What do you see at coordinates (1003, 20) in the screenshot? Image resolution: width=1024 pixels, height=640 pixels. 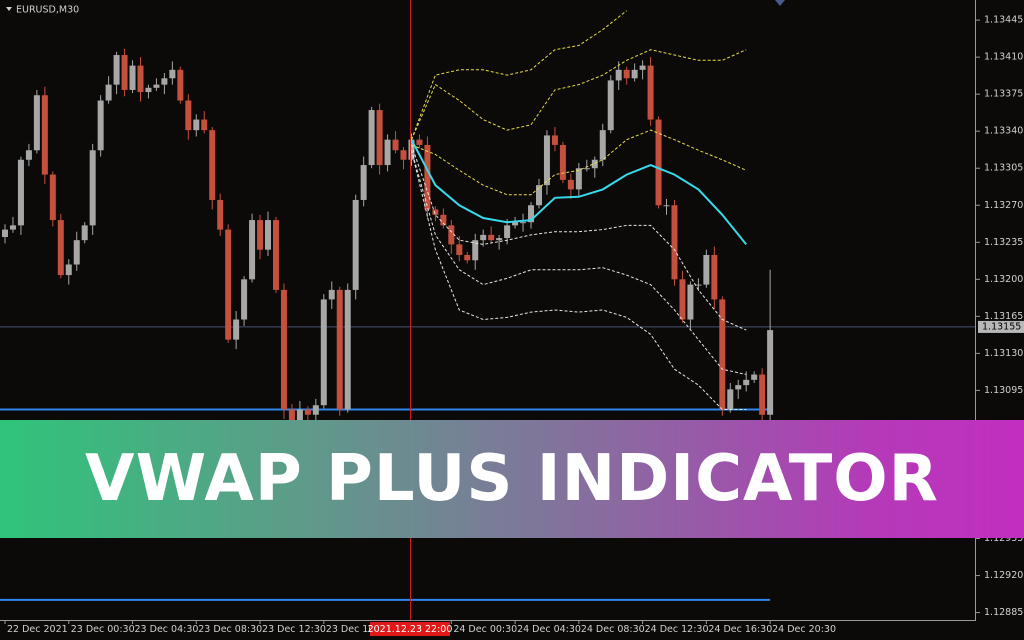 I see `y-tick-label: 1.13445` at bounding box center [1003, 20].